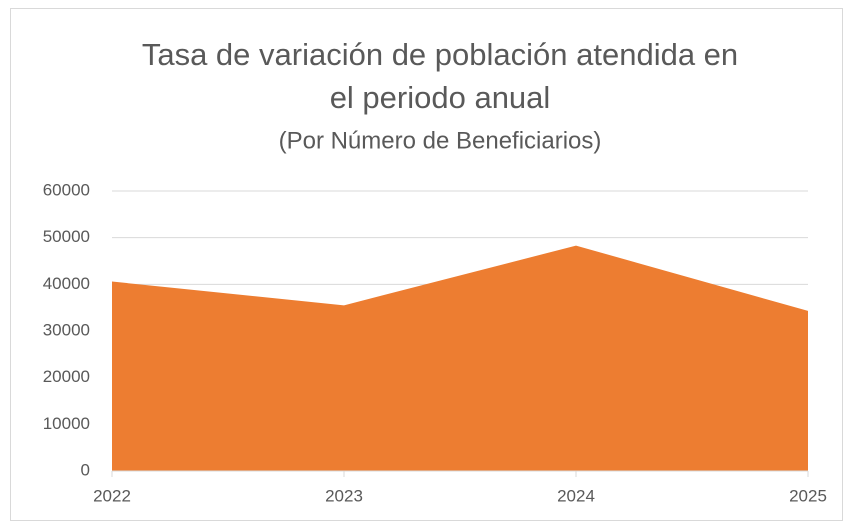 The height and width of the screenshot is (529, 852). Describe the element at coordinates (66, 376) in the screenshot. I see `y-tick-label: 20000` at that location.